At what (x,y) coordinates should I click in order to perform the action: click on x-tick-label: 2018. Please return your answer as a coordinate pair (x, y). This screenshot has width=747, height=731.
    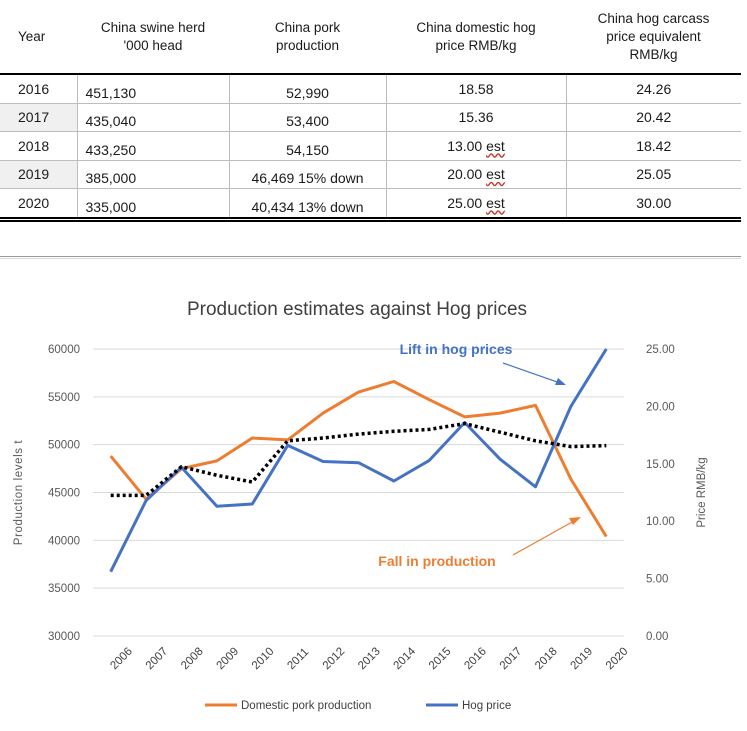
    Looking at the image, I should click on (546, 659).